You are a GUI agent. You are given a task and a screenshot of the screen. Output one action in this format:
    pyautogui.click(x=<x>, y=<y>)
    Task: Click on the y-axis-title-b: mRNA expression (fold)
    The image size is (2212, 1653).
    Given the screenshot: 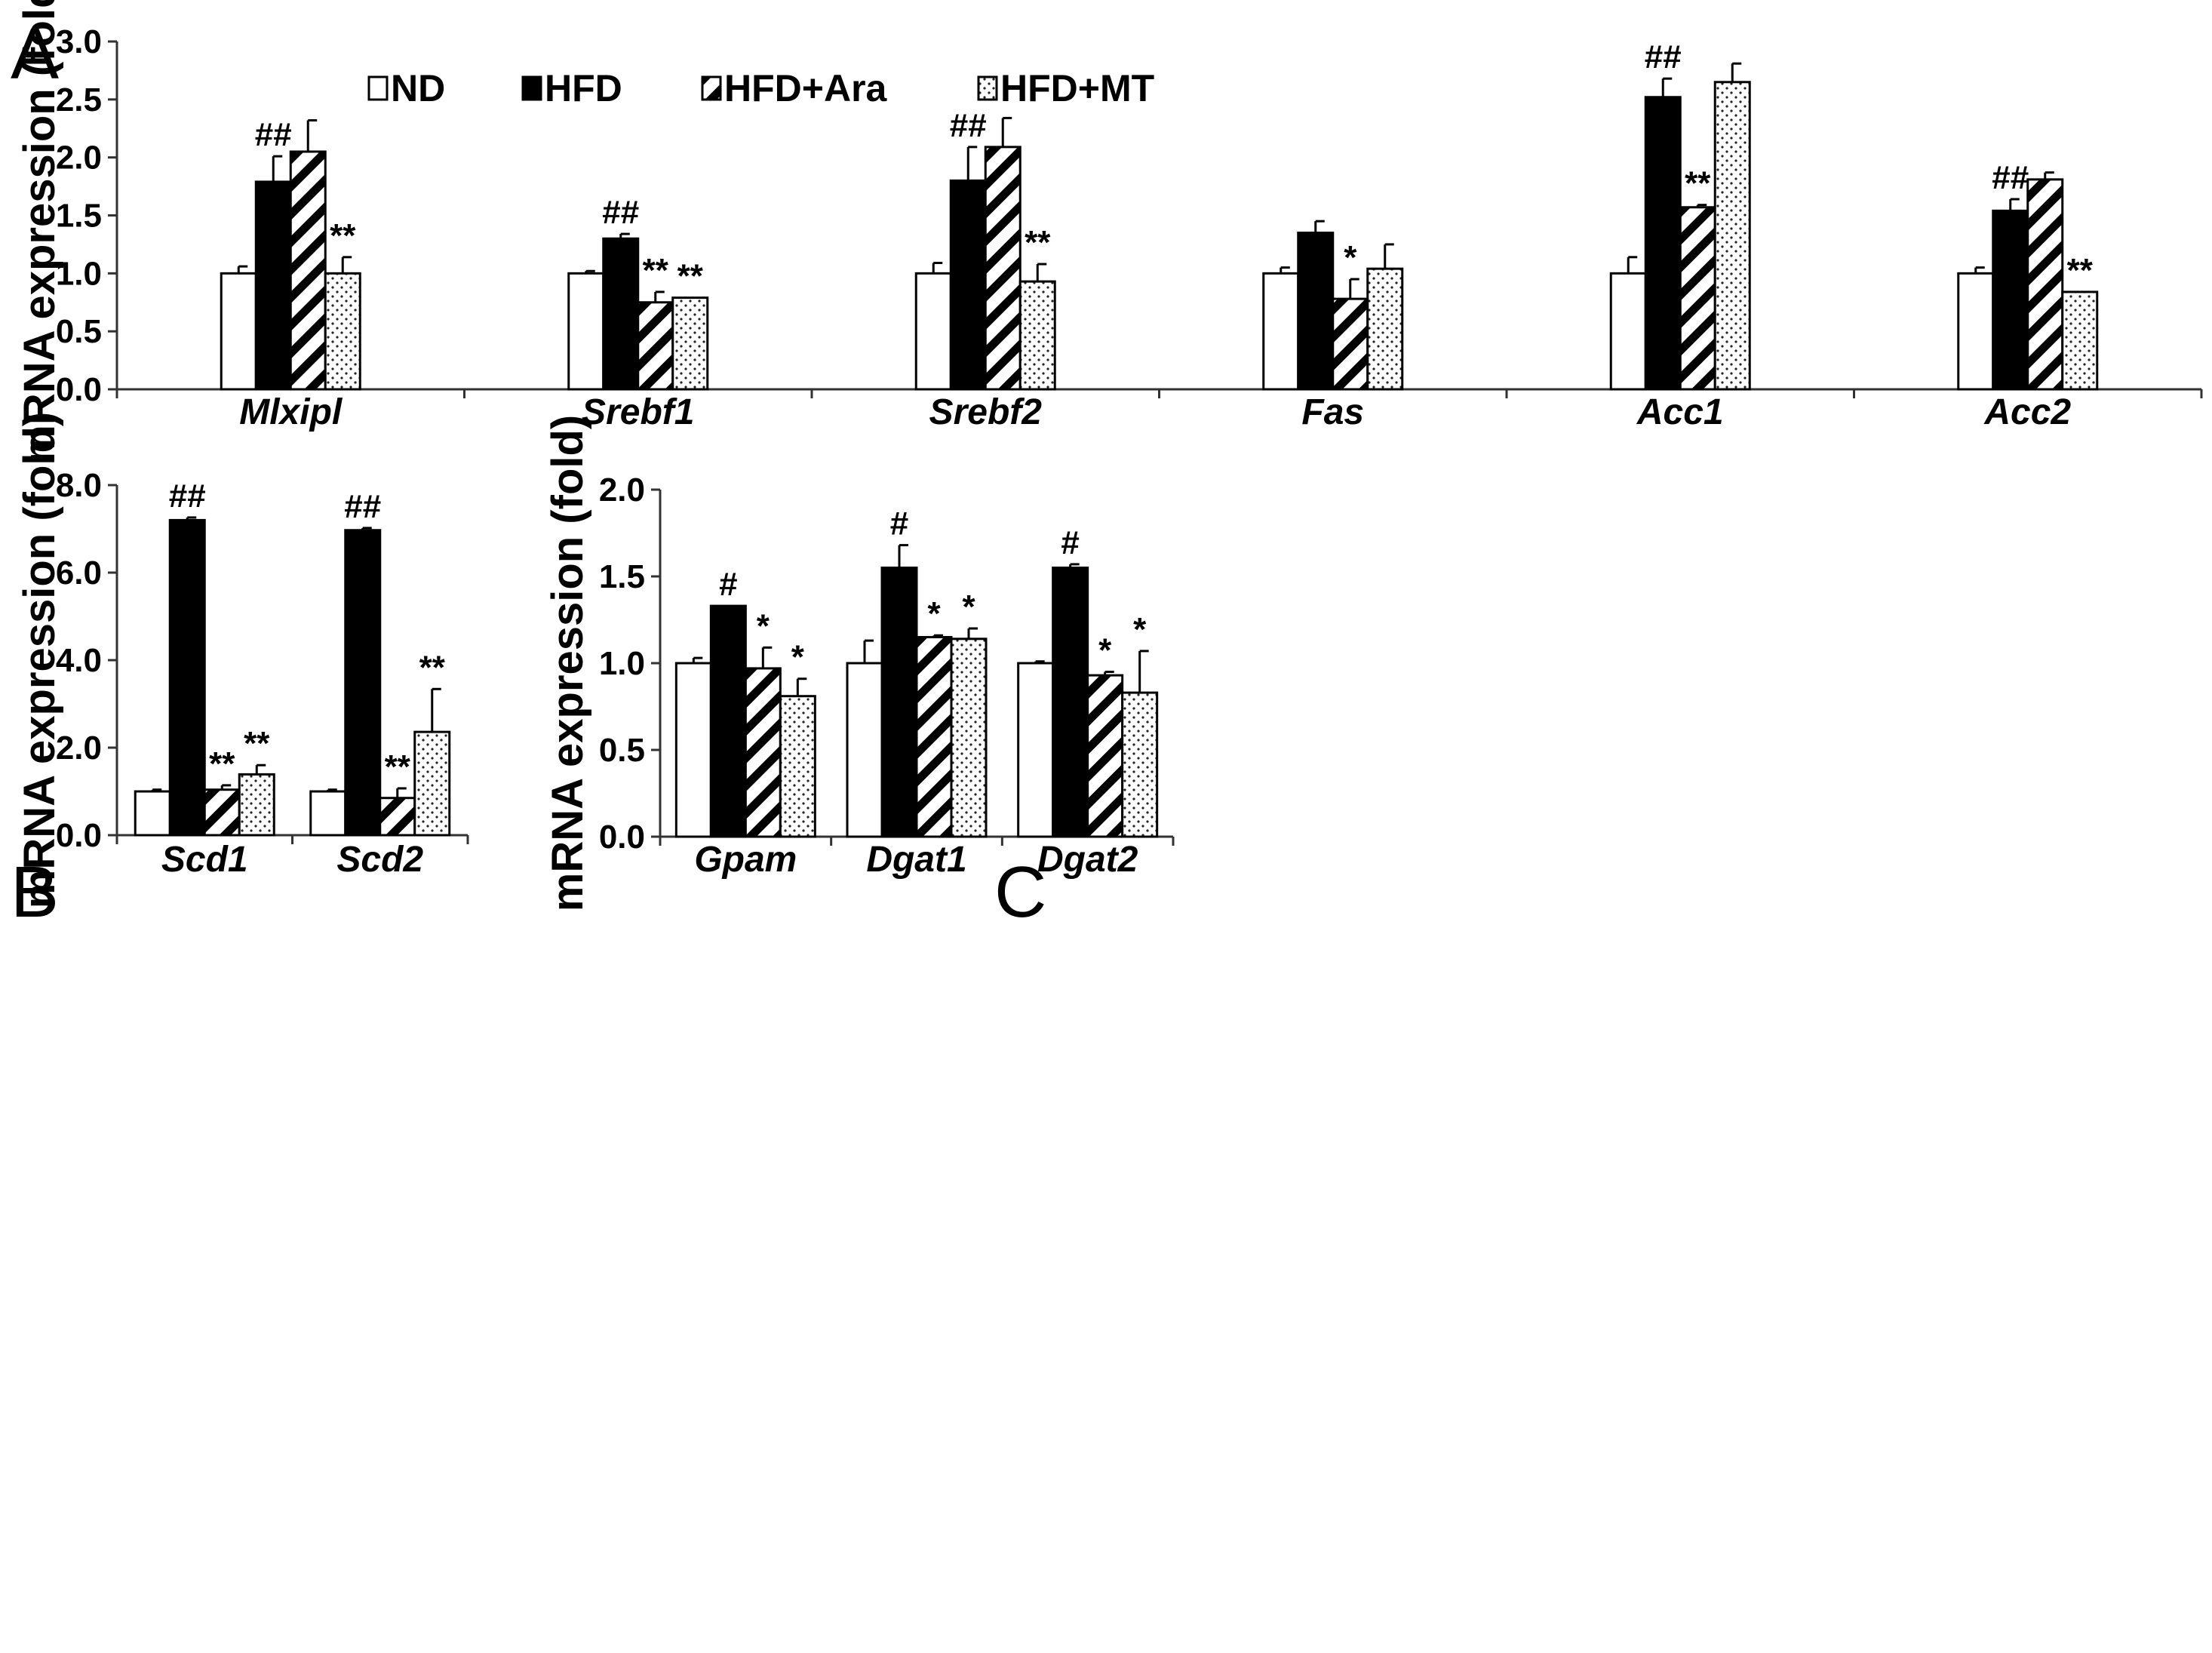 What is the action you would take?
    pyautogui.click(x=39, y=660)
    